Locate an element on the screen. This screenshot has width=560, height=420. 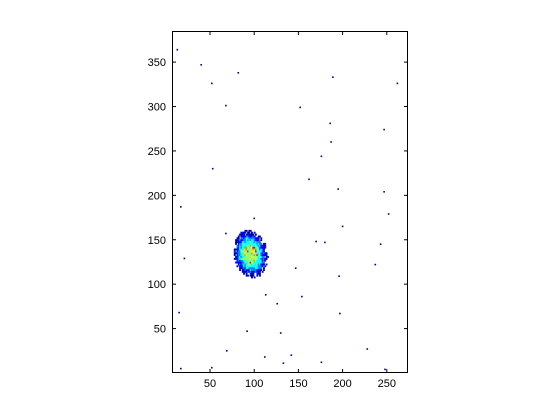
x-tick-label-250: 250 is located at coordinates (387, 384).